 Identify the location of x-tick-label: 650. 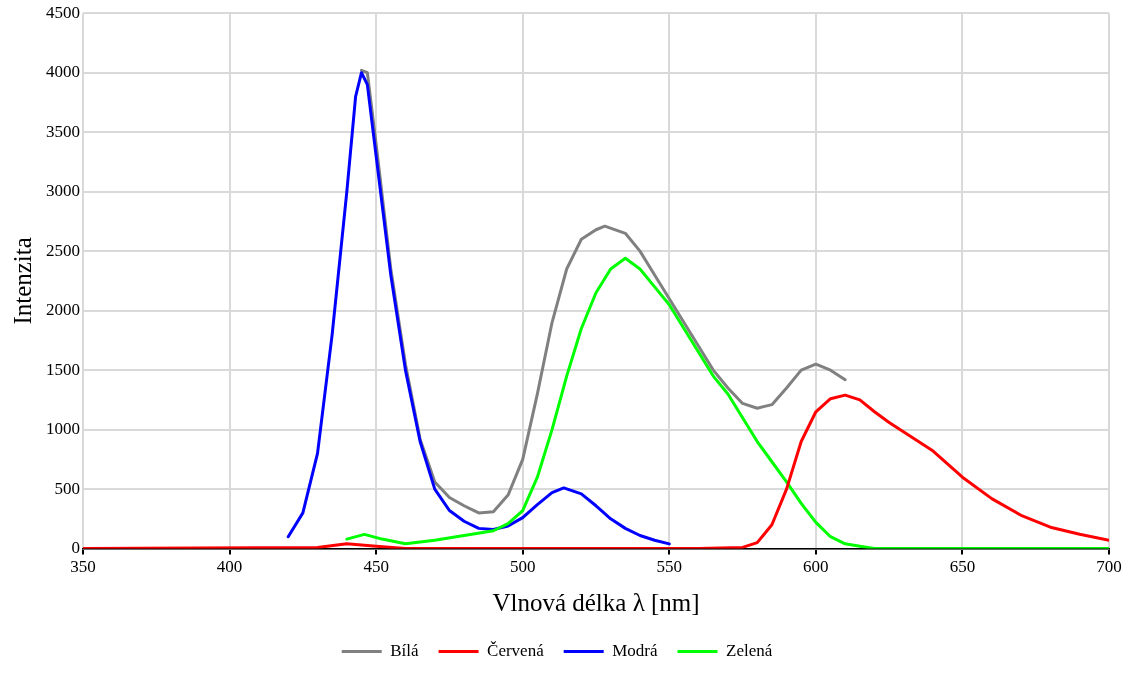
(962, 567).